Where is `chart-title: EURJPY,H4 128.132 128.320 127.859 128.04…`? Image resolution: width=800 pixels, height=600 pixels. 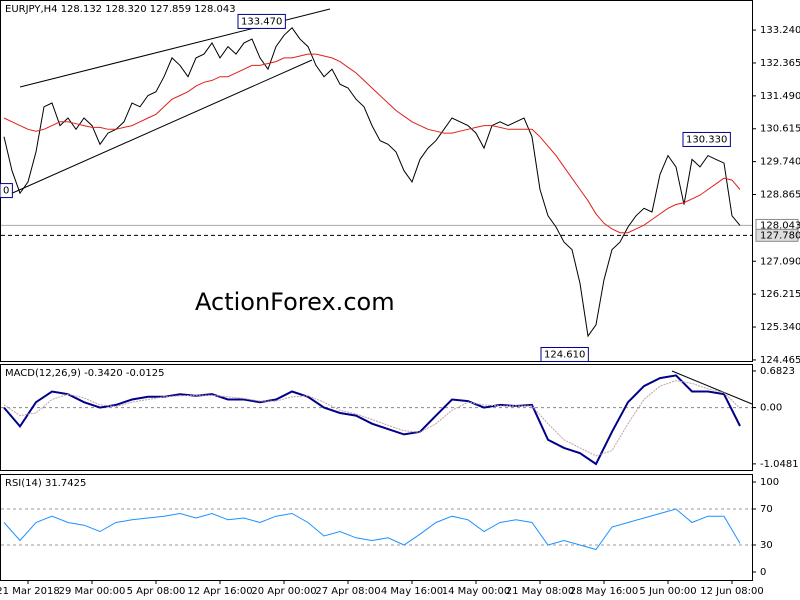
chart-title: EURJPY,H4 128.132 128.320 127.859 128.04… is located at coordinates (120, 9).